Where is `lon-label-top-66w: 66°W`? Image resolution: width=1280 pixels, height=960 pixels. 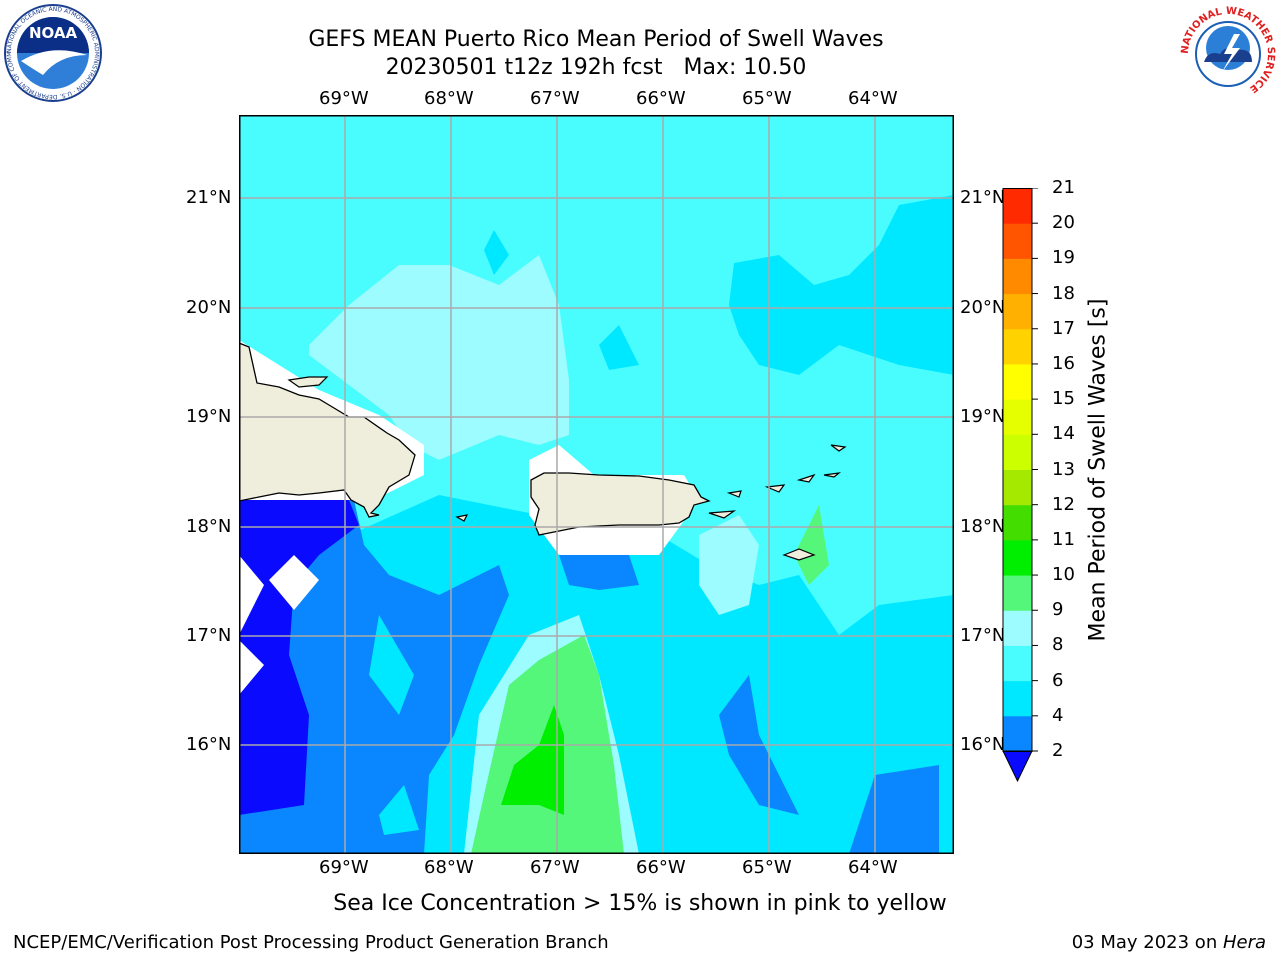 lon-label-top-66w: 66°W is located at coordinates (661, 98).